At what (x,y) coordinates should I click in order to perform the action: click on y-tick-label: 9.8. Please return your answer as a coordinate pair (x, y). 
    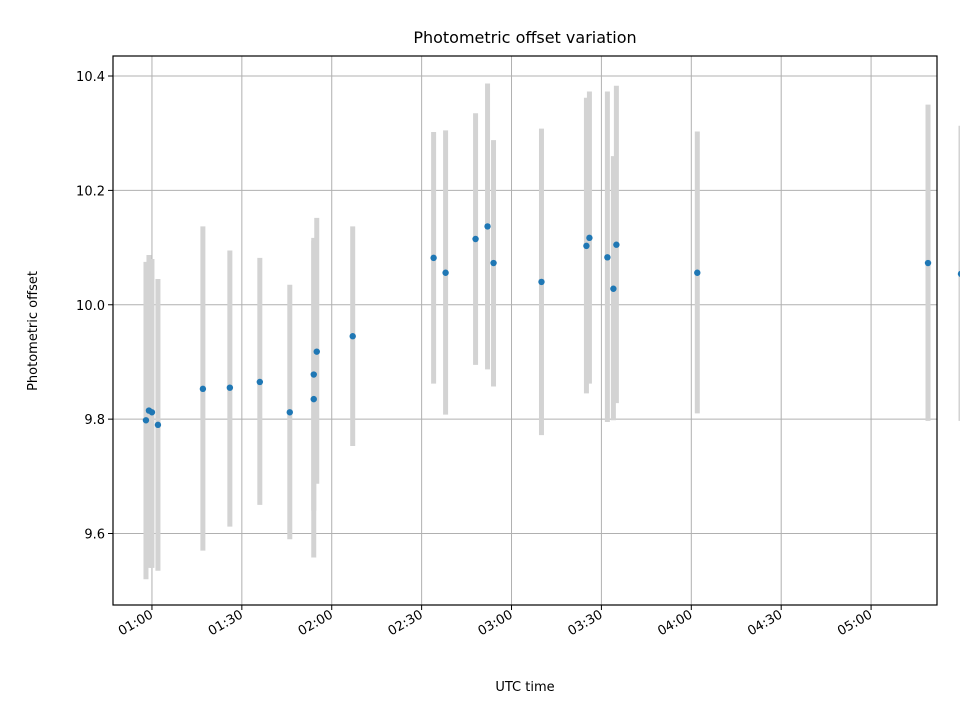
    Looking at the image, I should click on (94, 420).